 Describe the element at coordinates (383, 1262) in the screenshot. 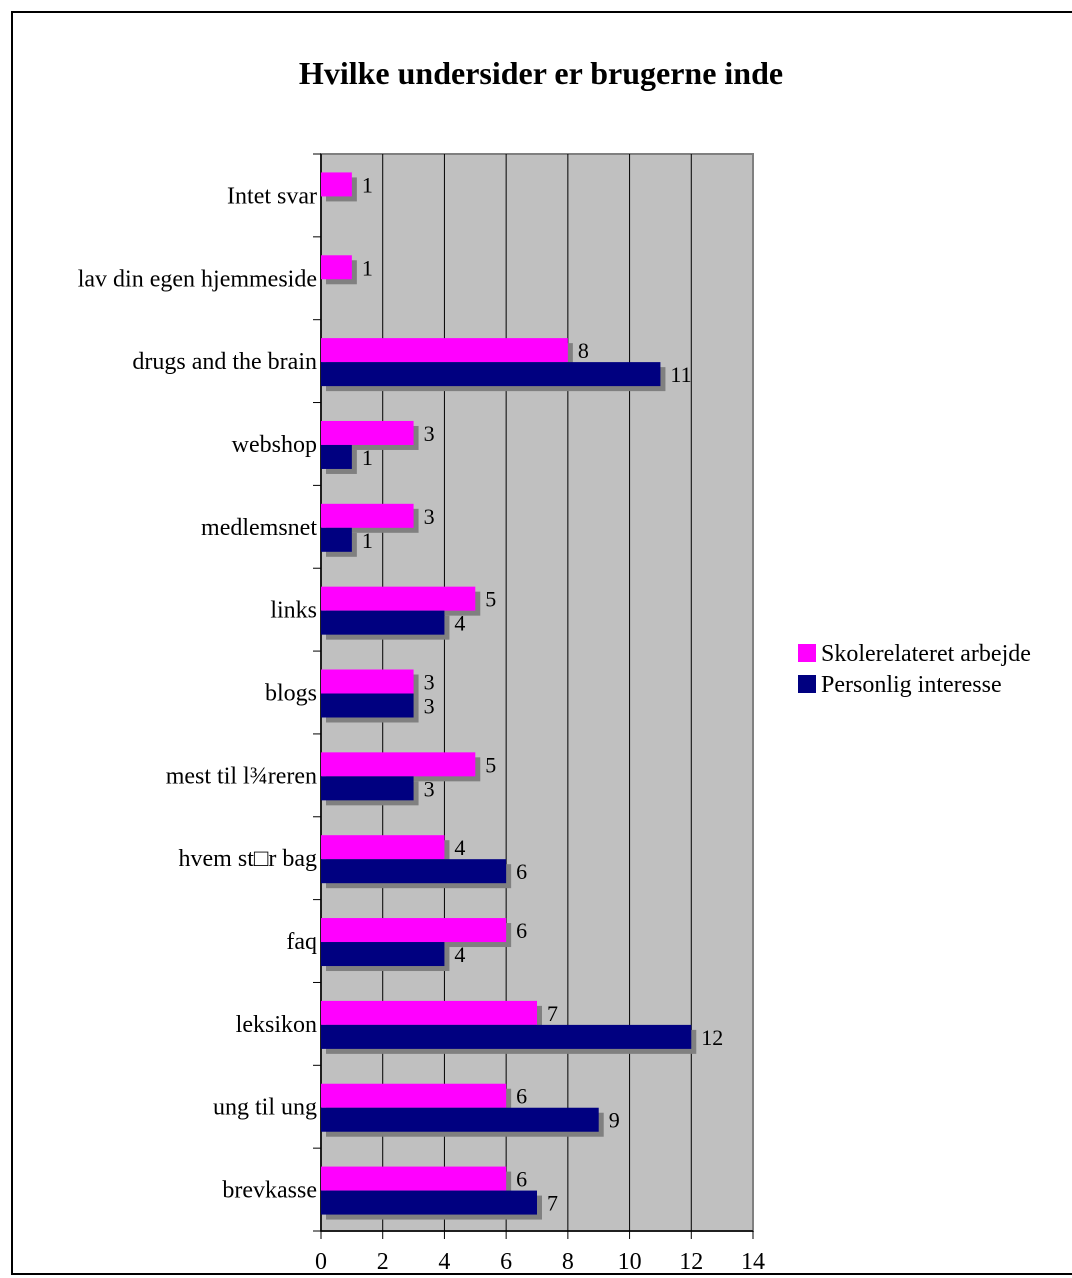

I see `x-tick-label: 2` at that location.